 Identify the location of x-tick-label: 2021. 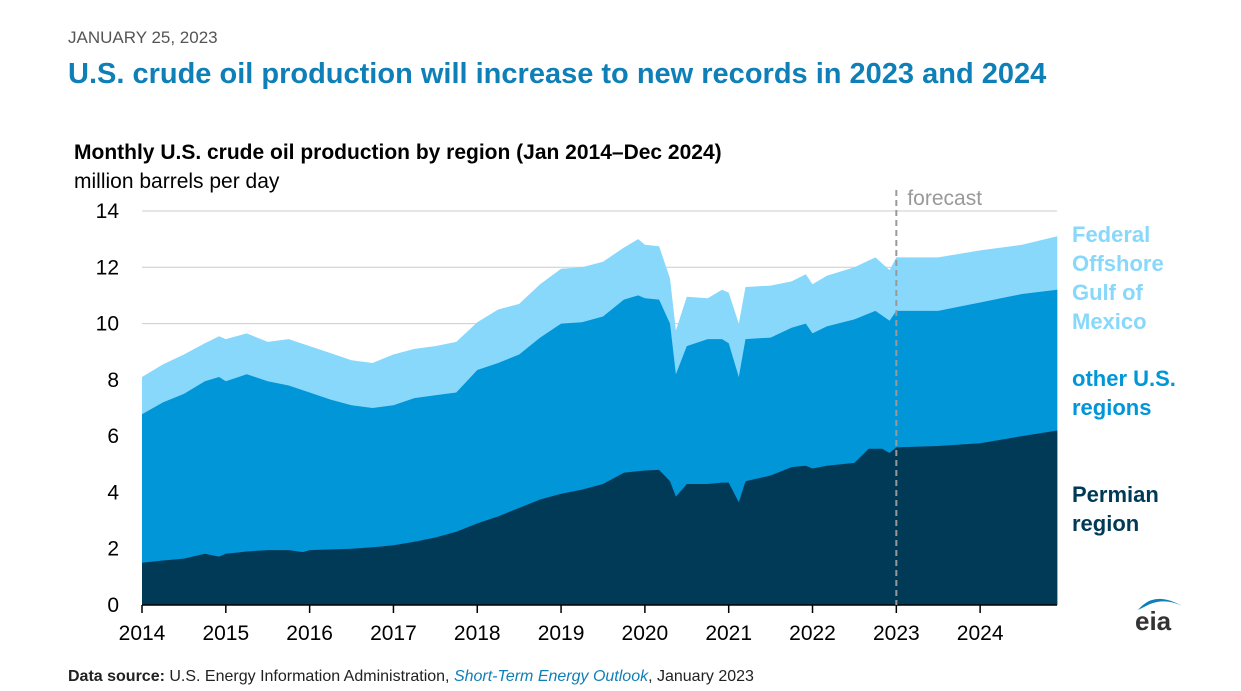
(728, 633).